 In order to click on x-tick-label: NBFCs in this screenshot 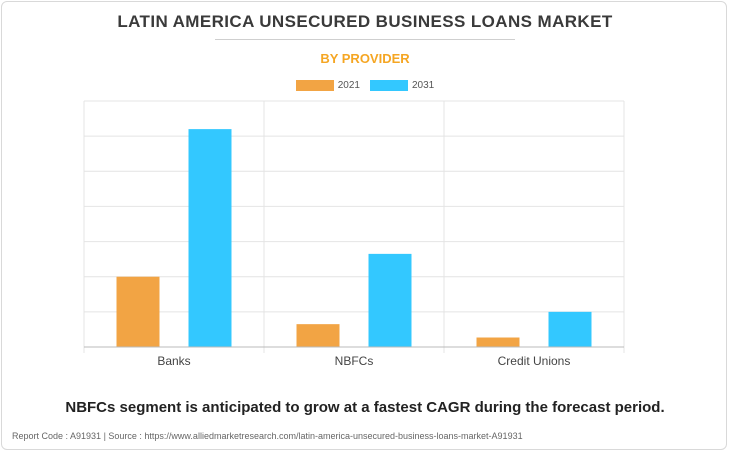, I will do `click(354, 361)`.